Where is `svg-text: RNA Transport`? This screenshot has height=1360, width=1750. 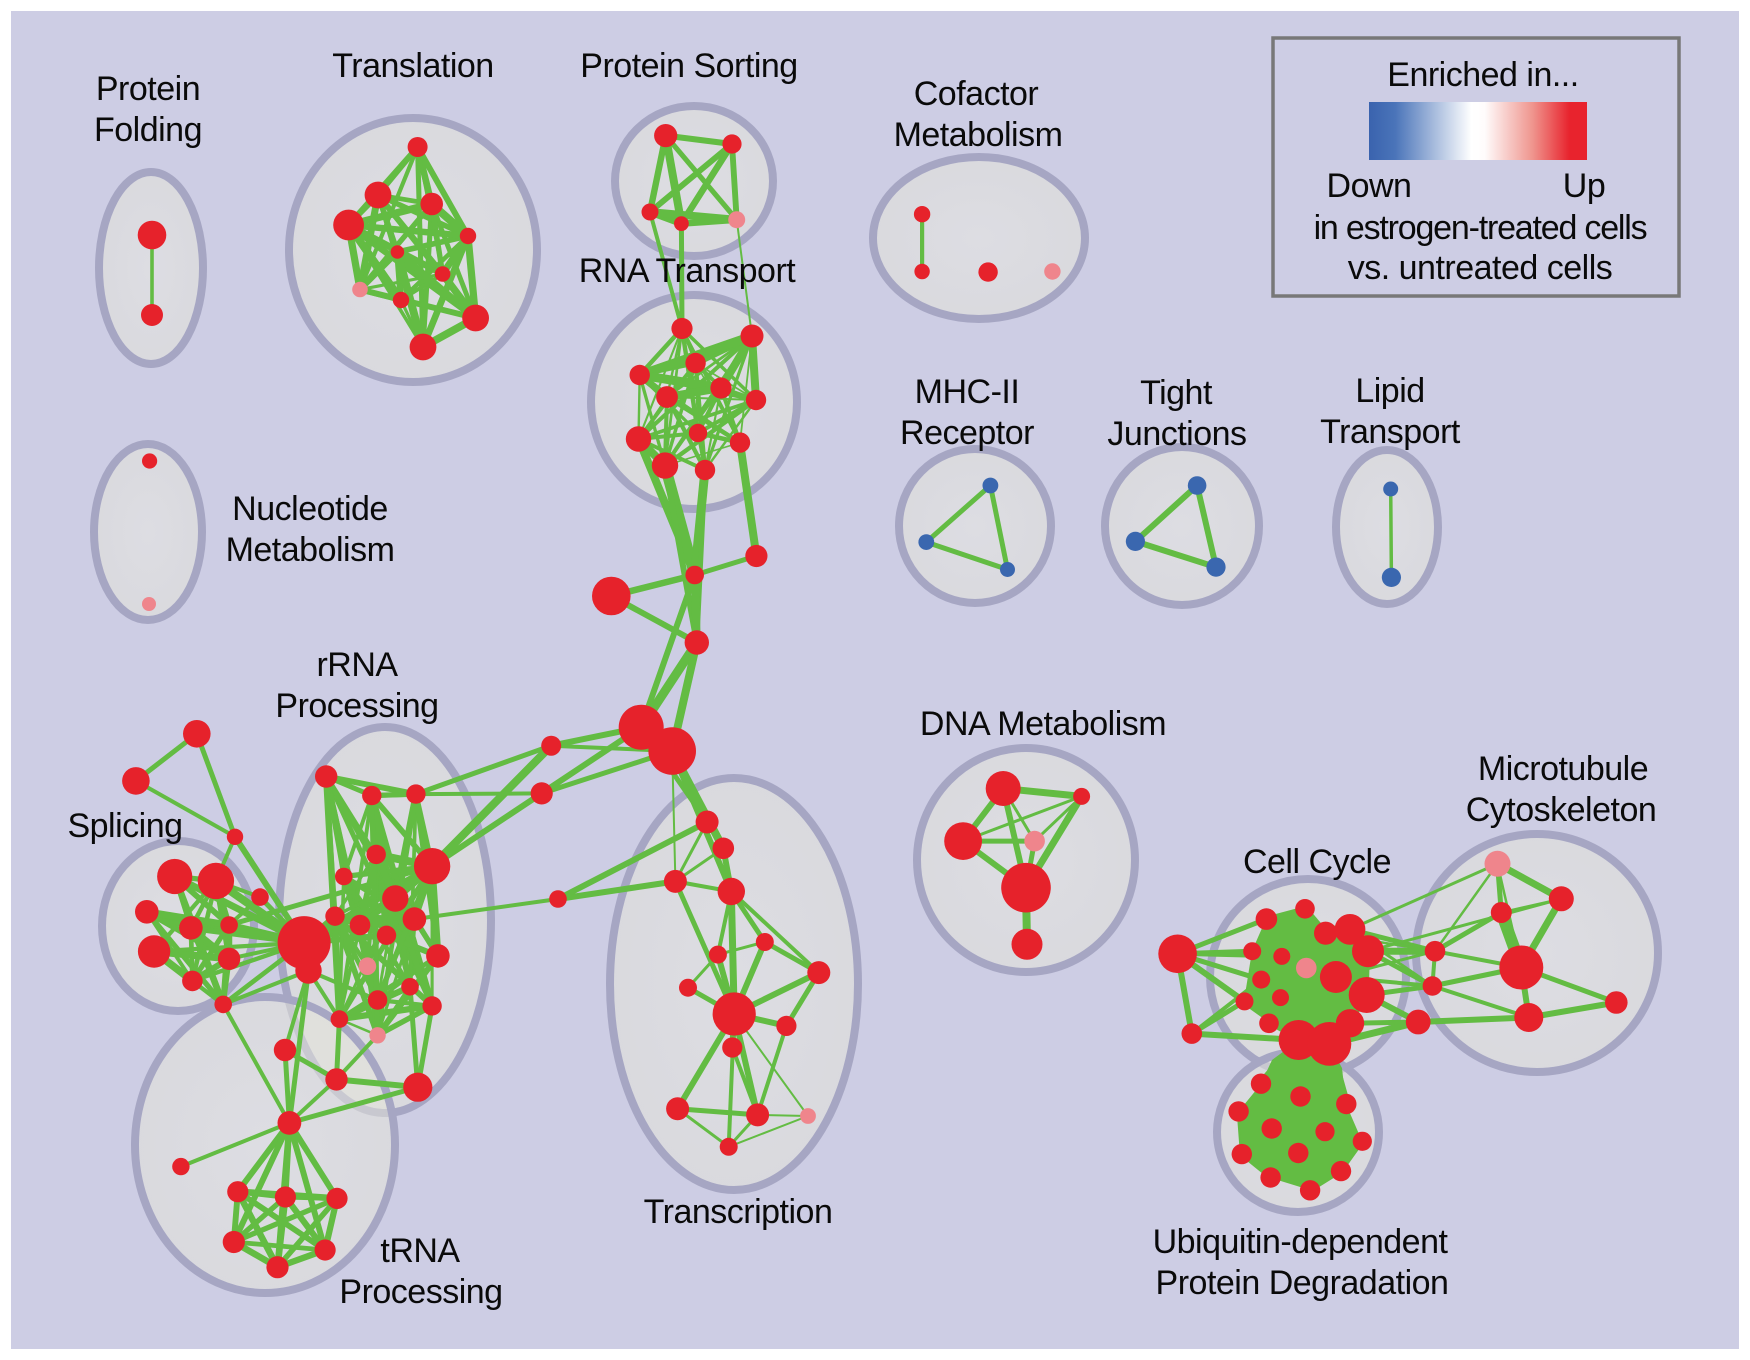
svg-text: RNA Transport is located at coordinates (688, 271).